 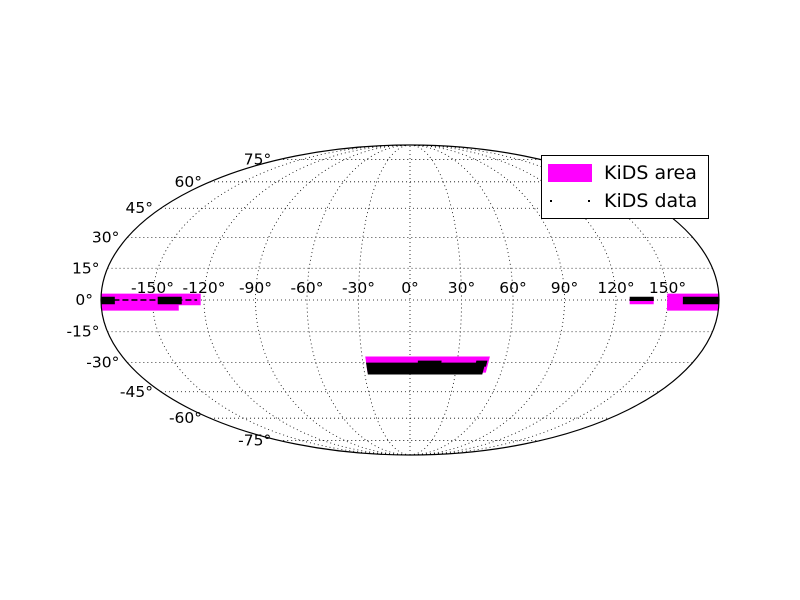 What do you see at coordinates (461, 288) in the screenshot?
I see `meridian-label: 30°` at bounding box center [461, 288].